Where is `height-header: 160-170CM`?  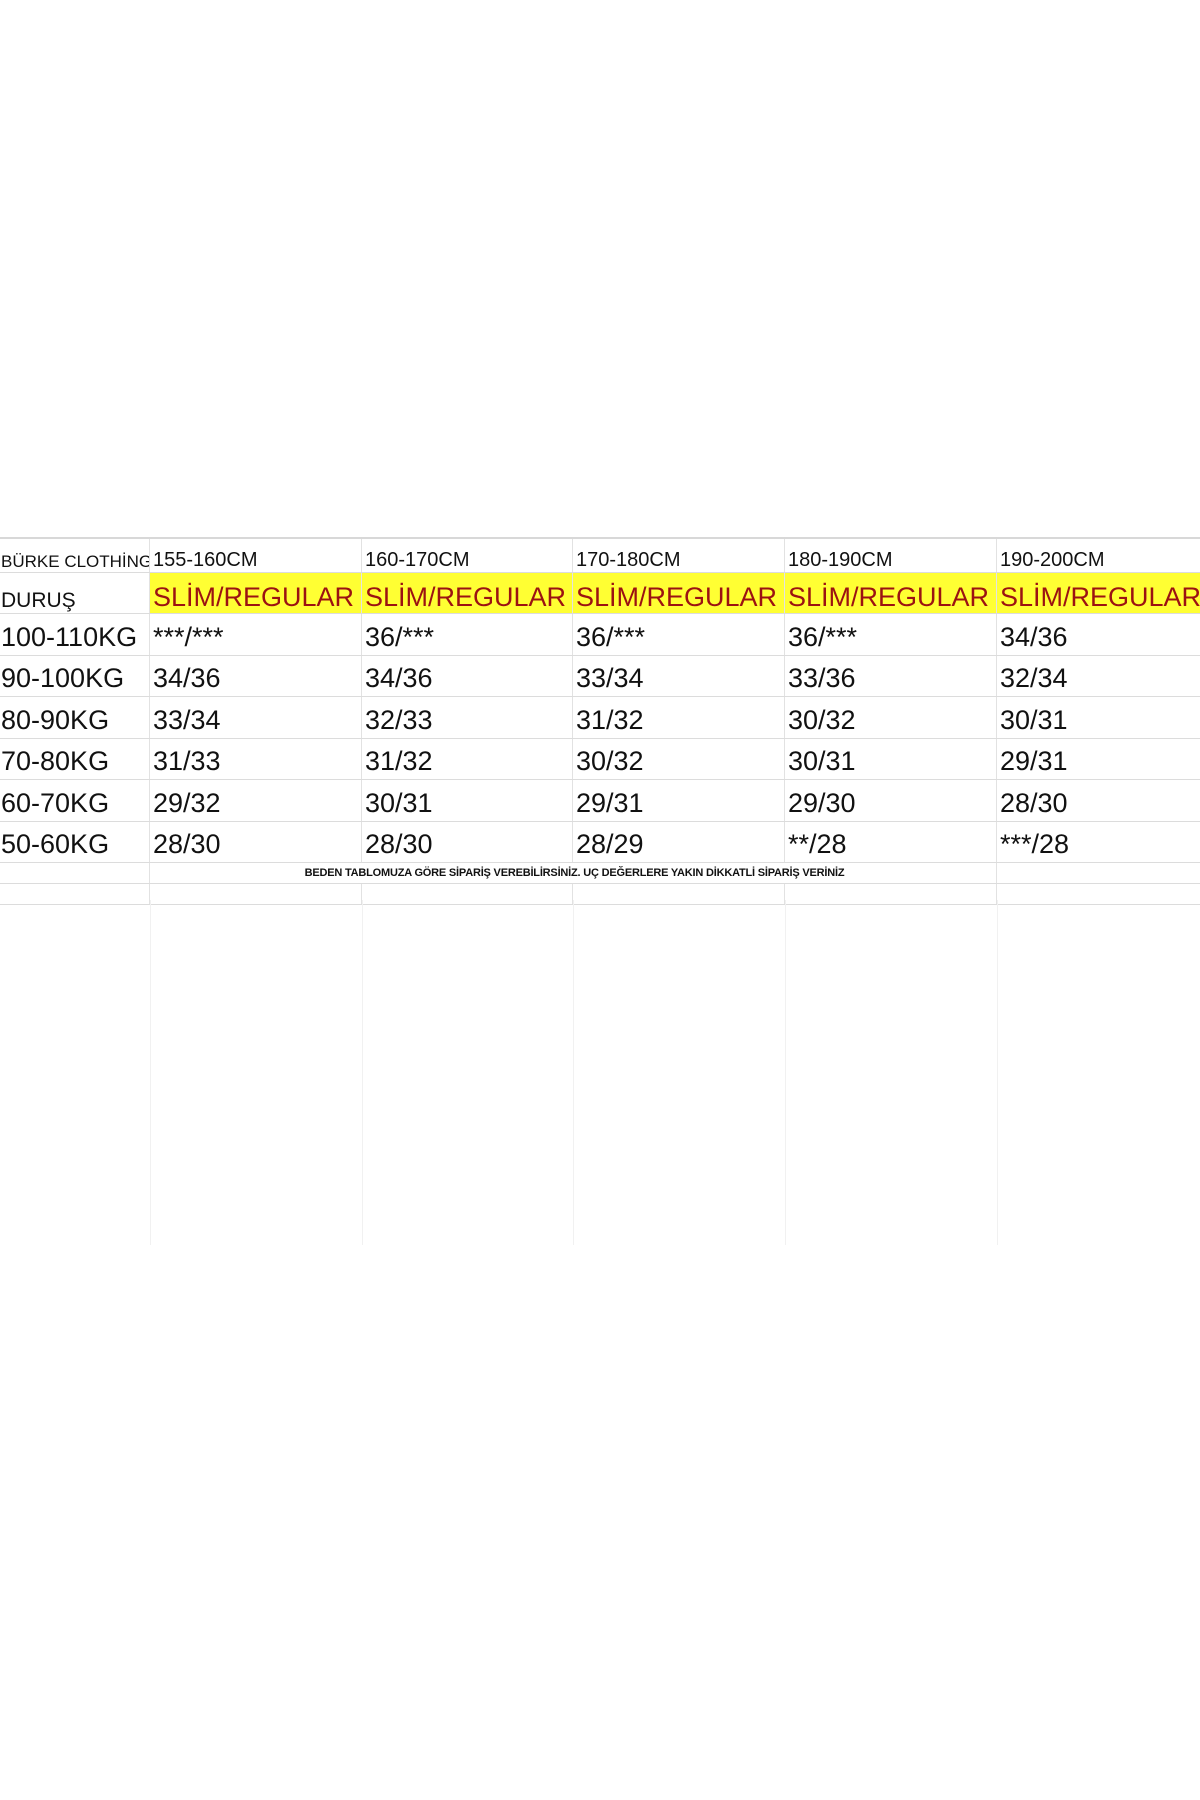
height-header: 160-170CM is located at coordinates (467, 555).